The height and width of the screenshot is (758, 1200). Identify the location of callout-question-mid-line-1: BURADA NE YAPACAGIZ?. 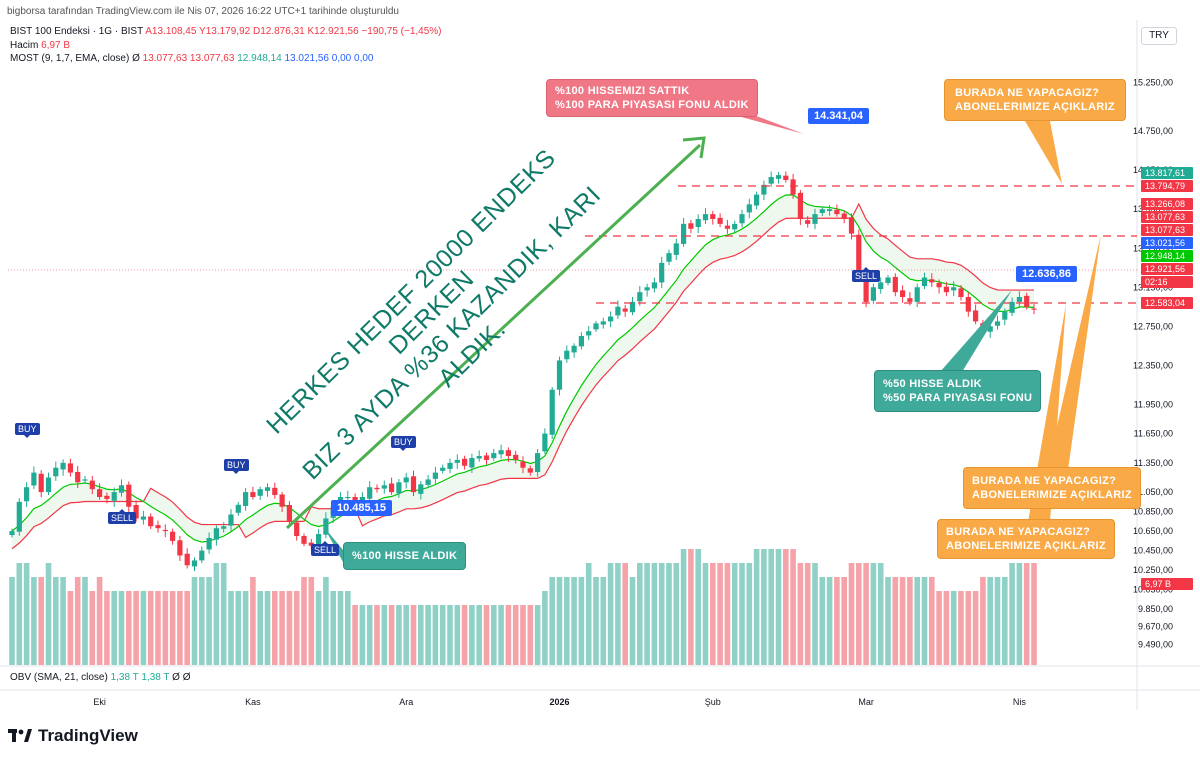
(1044, 481).